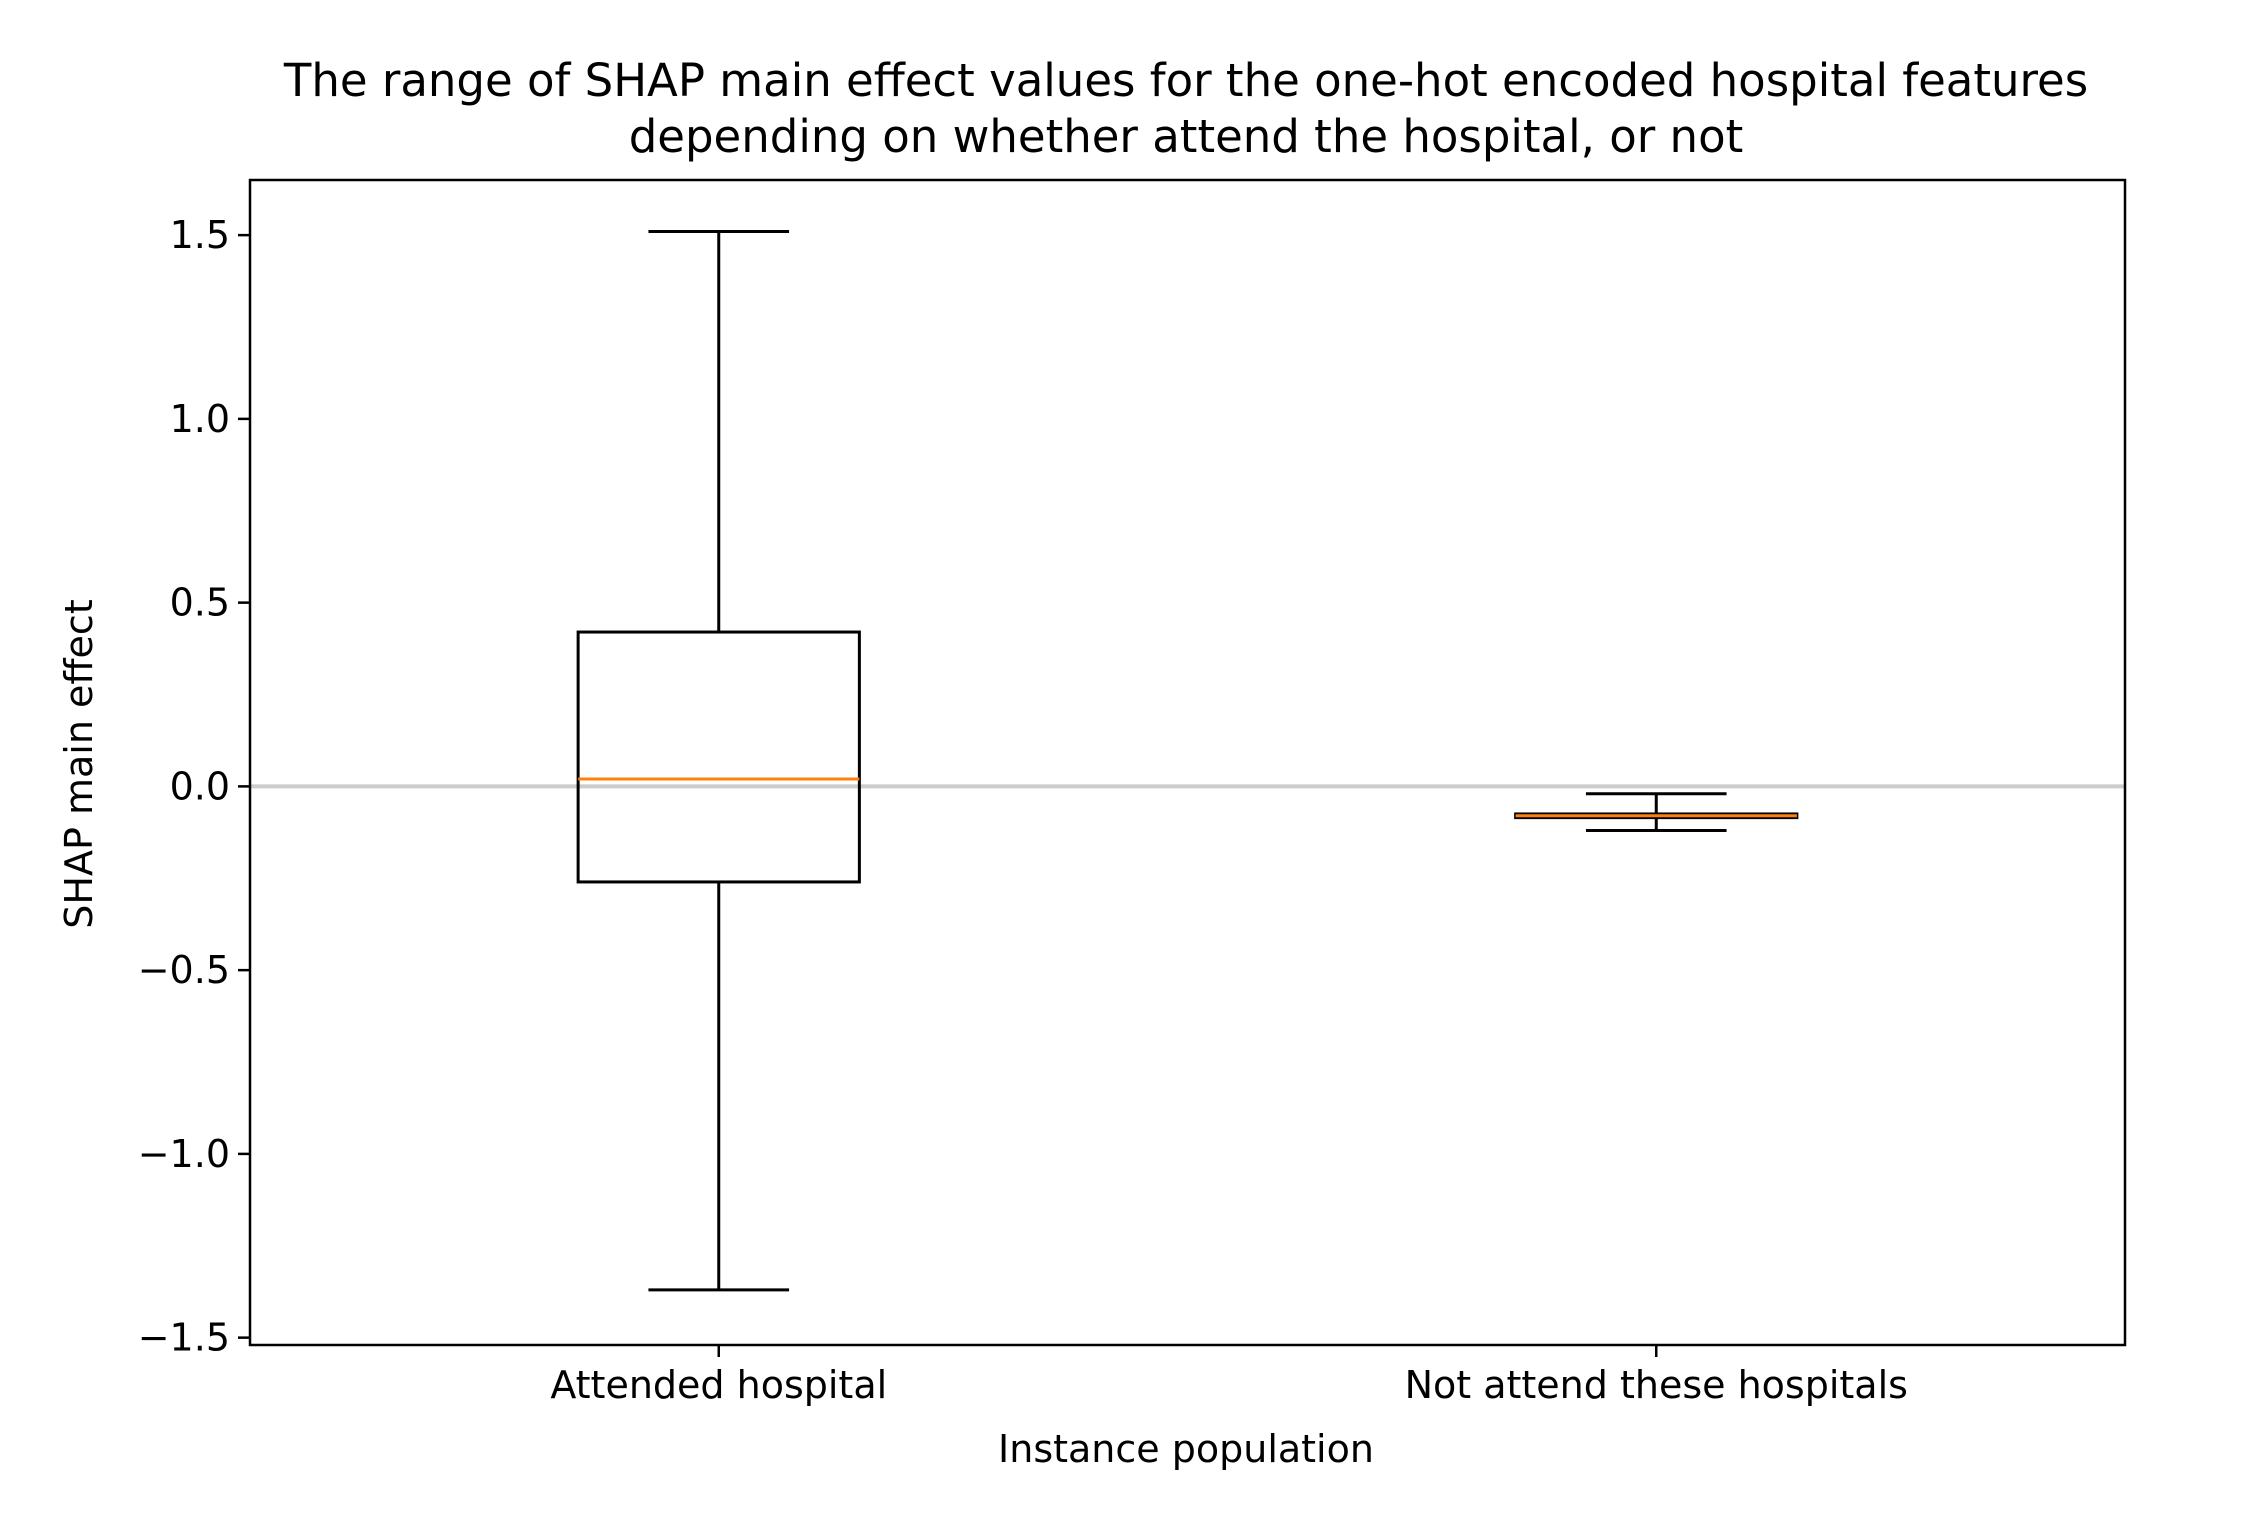 This screenshot has width=2248, height=1524. Describe the element at coordinates (1186, 1449) in the screenshot. I see `x-axis-label: Instance population` at that location.